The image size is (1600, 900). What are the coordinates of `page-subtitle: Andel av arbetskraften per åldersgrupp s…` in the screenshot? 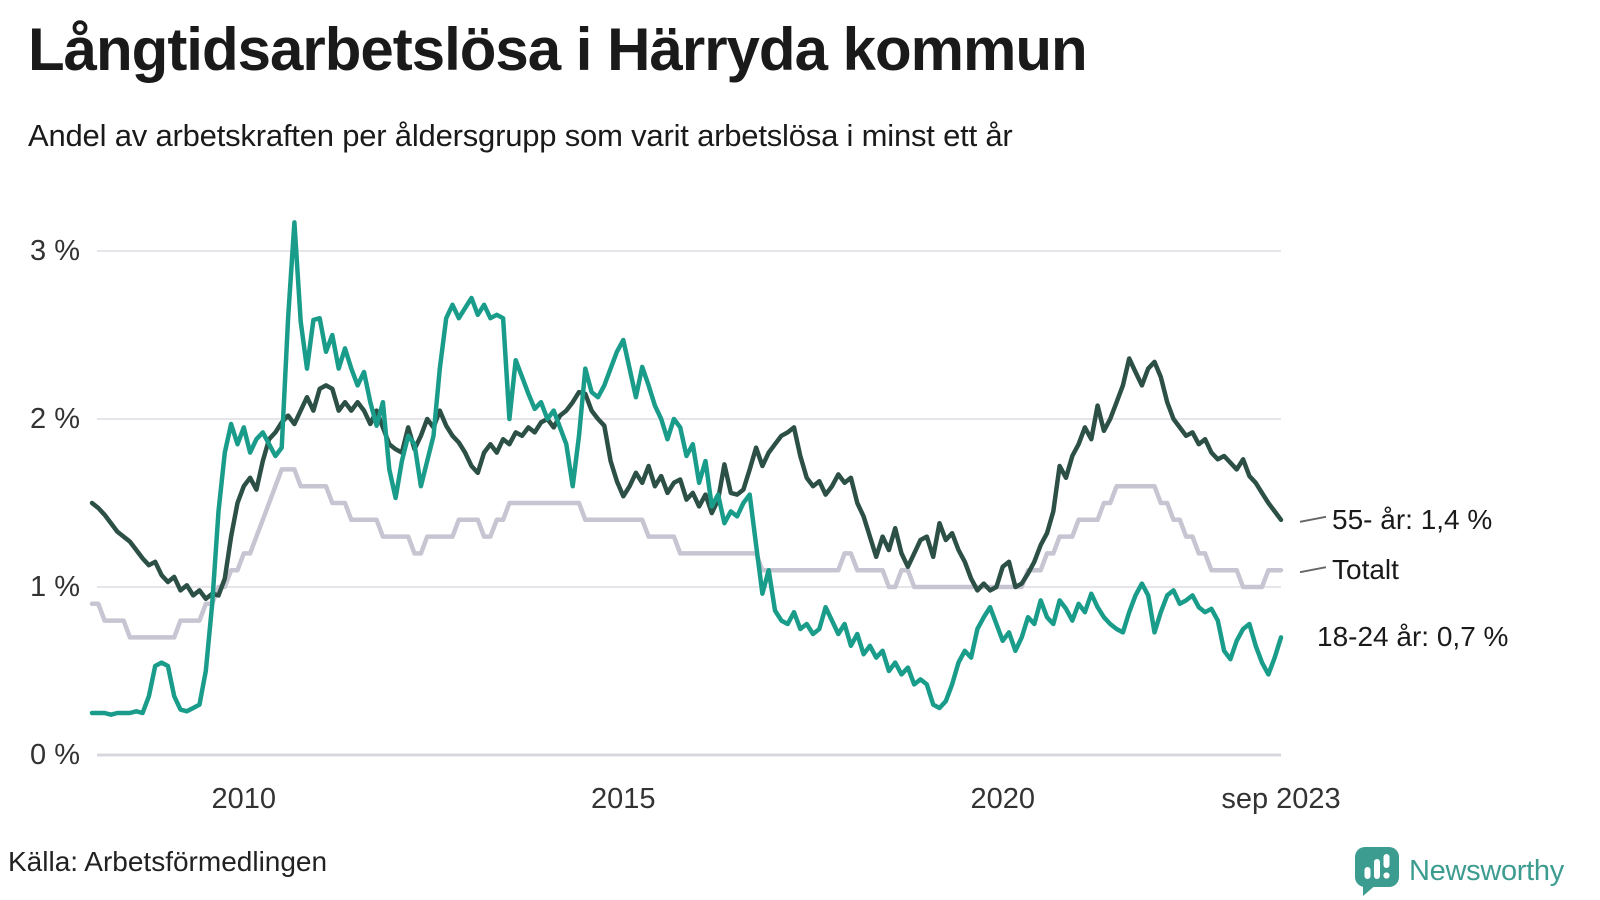 It's located at (520, 135).